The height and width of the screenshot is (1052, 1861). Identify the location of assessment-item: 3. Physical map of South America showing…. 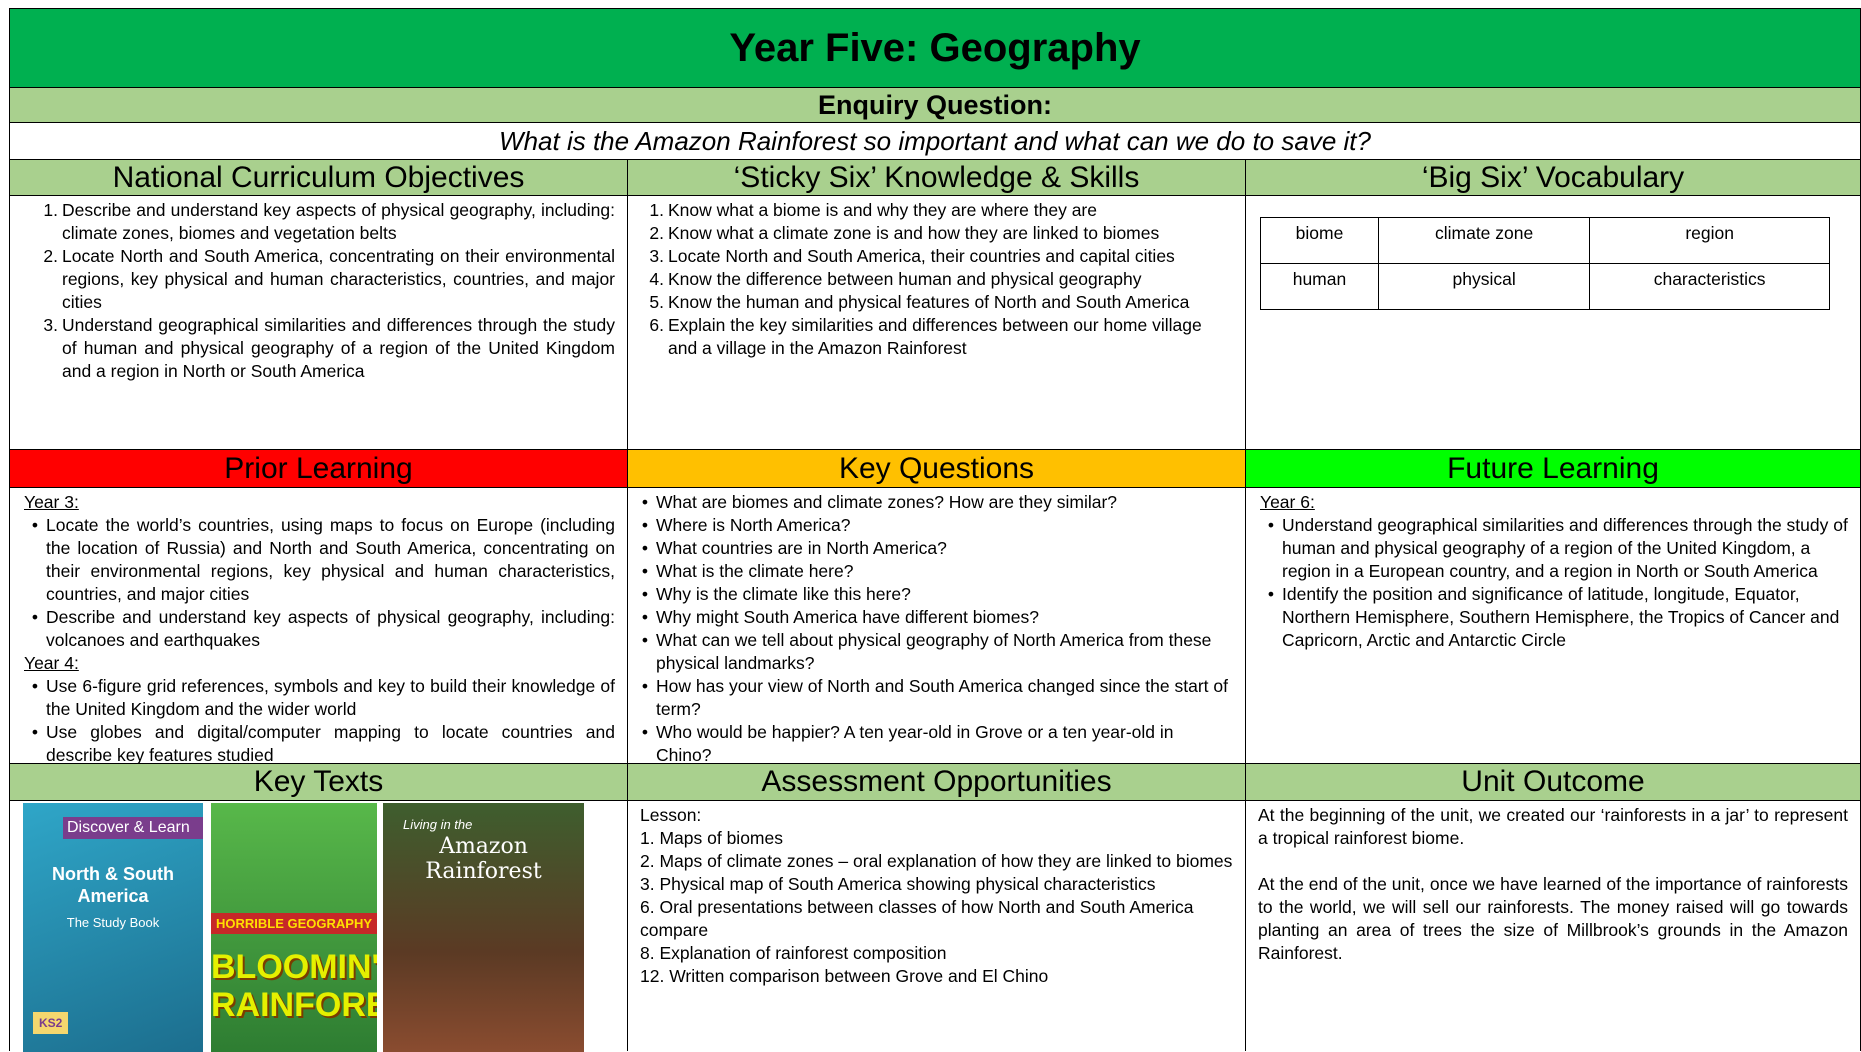
(898, 884).